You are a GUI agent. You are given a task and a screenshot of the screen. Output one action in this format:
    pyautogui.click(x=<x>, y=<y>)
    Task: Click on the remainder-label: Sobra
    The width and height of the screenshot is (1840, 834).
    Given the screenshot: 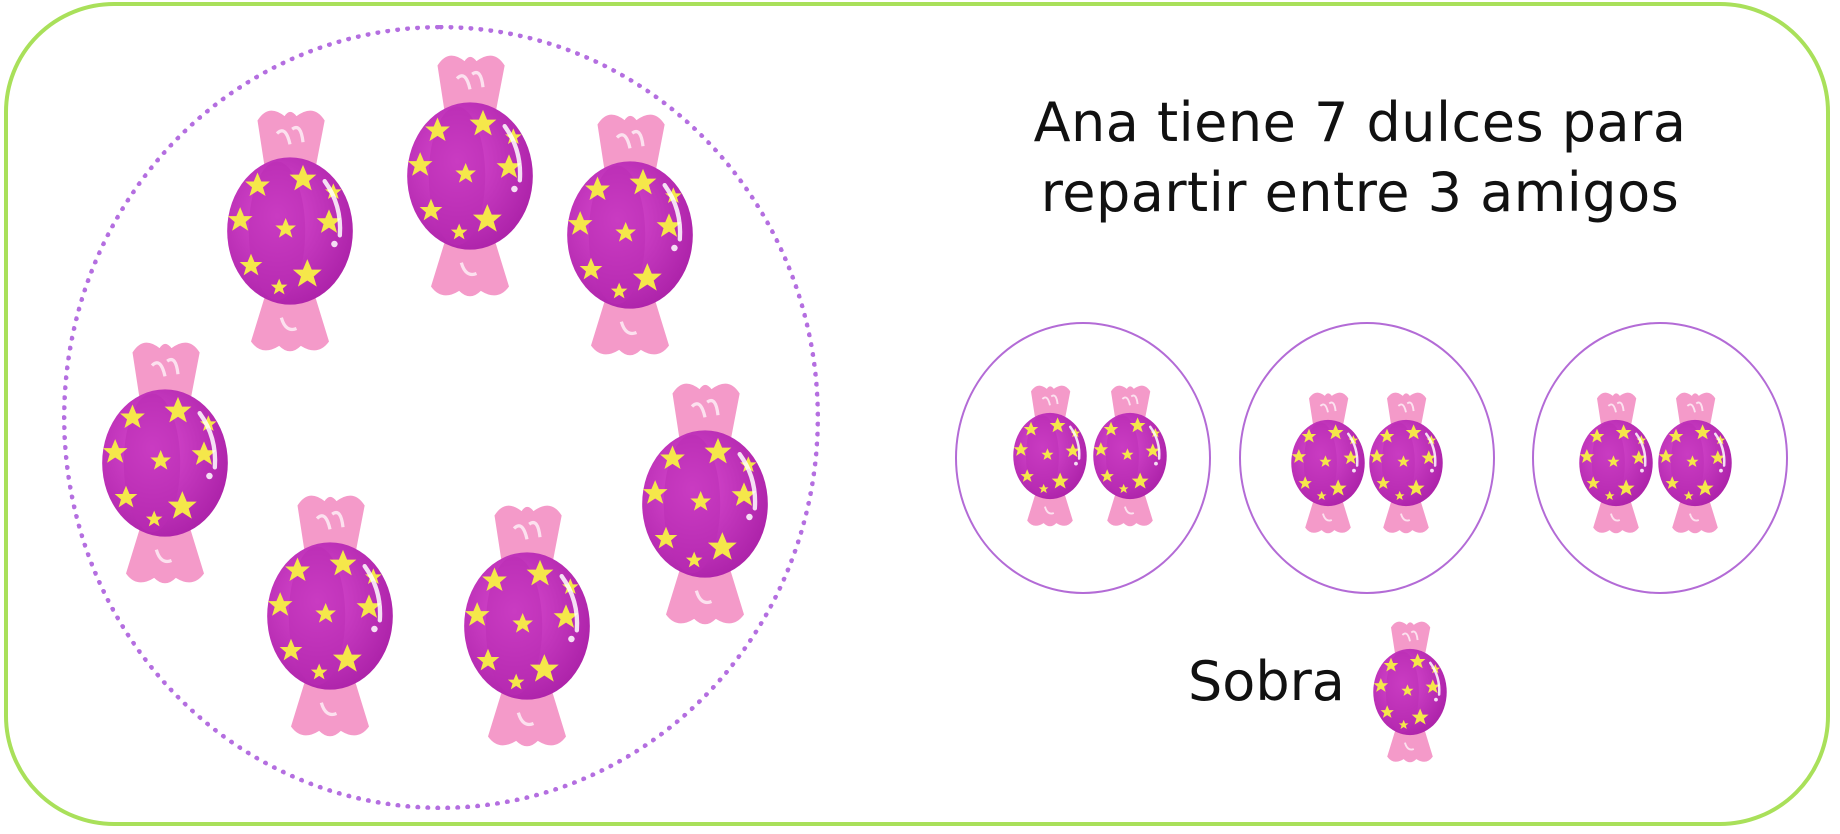 What is the action you would take?
    pyautogui.click(x=1266, y=681)
    